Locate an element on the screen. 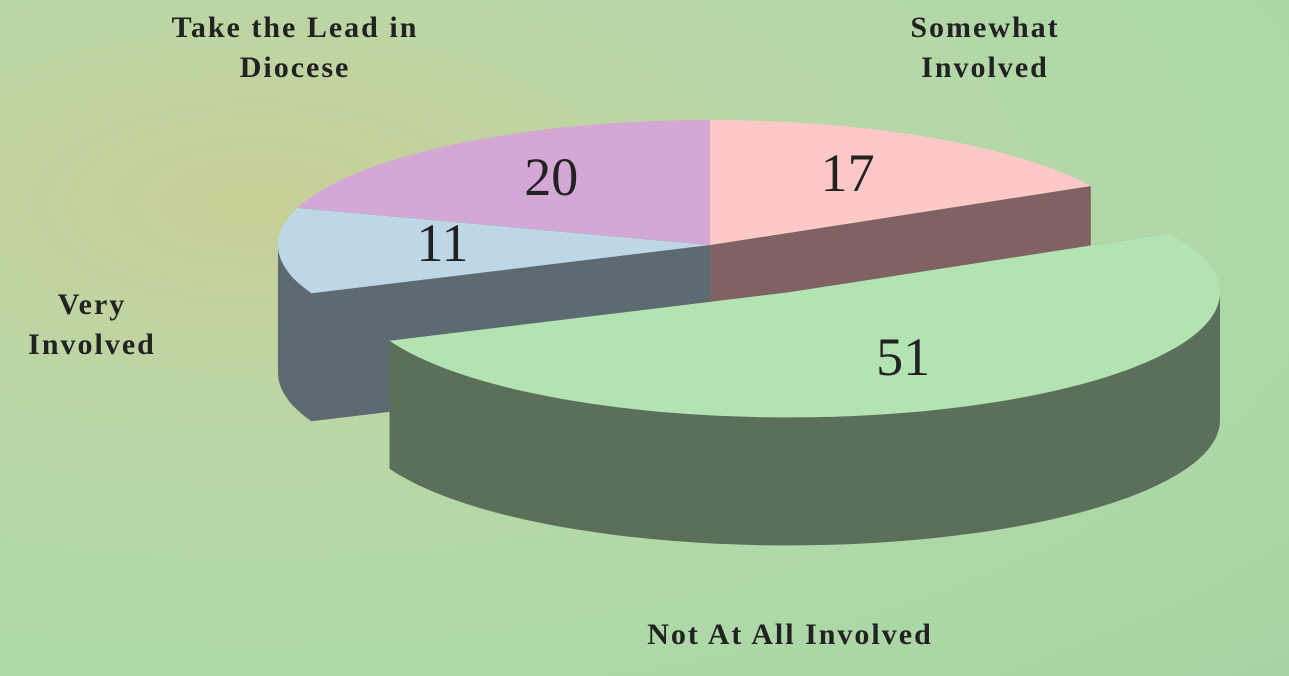  value-label: 17 is located at coordinates (848, 173).